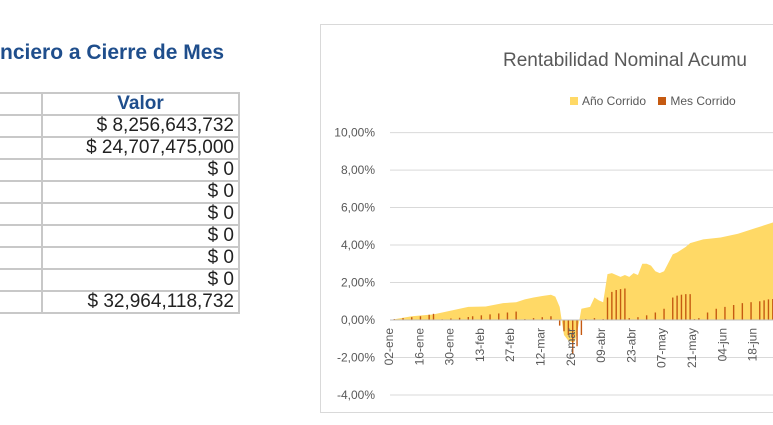  Describe the element at coordinates (354, 133) in the screenshot. I see `y-tick-label: 10,00%` at that location.